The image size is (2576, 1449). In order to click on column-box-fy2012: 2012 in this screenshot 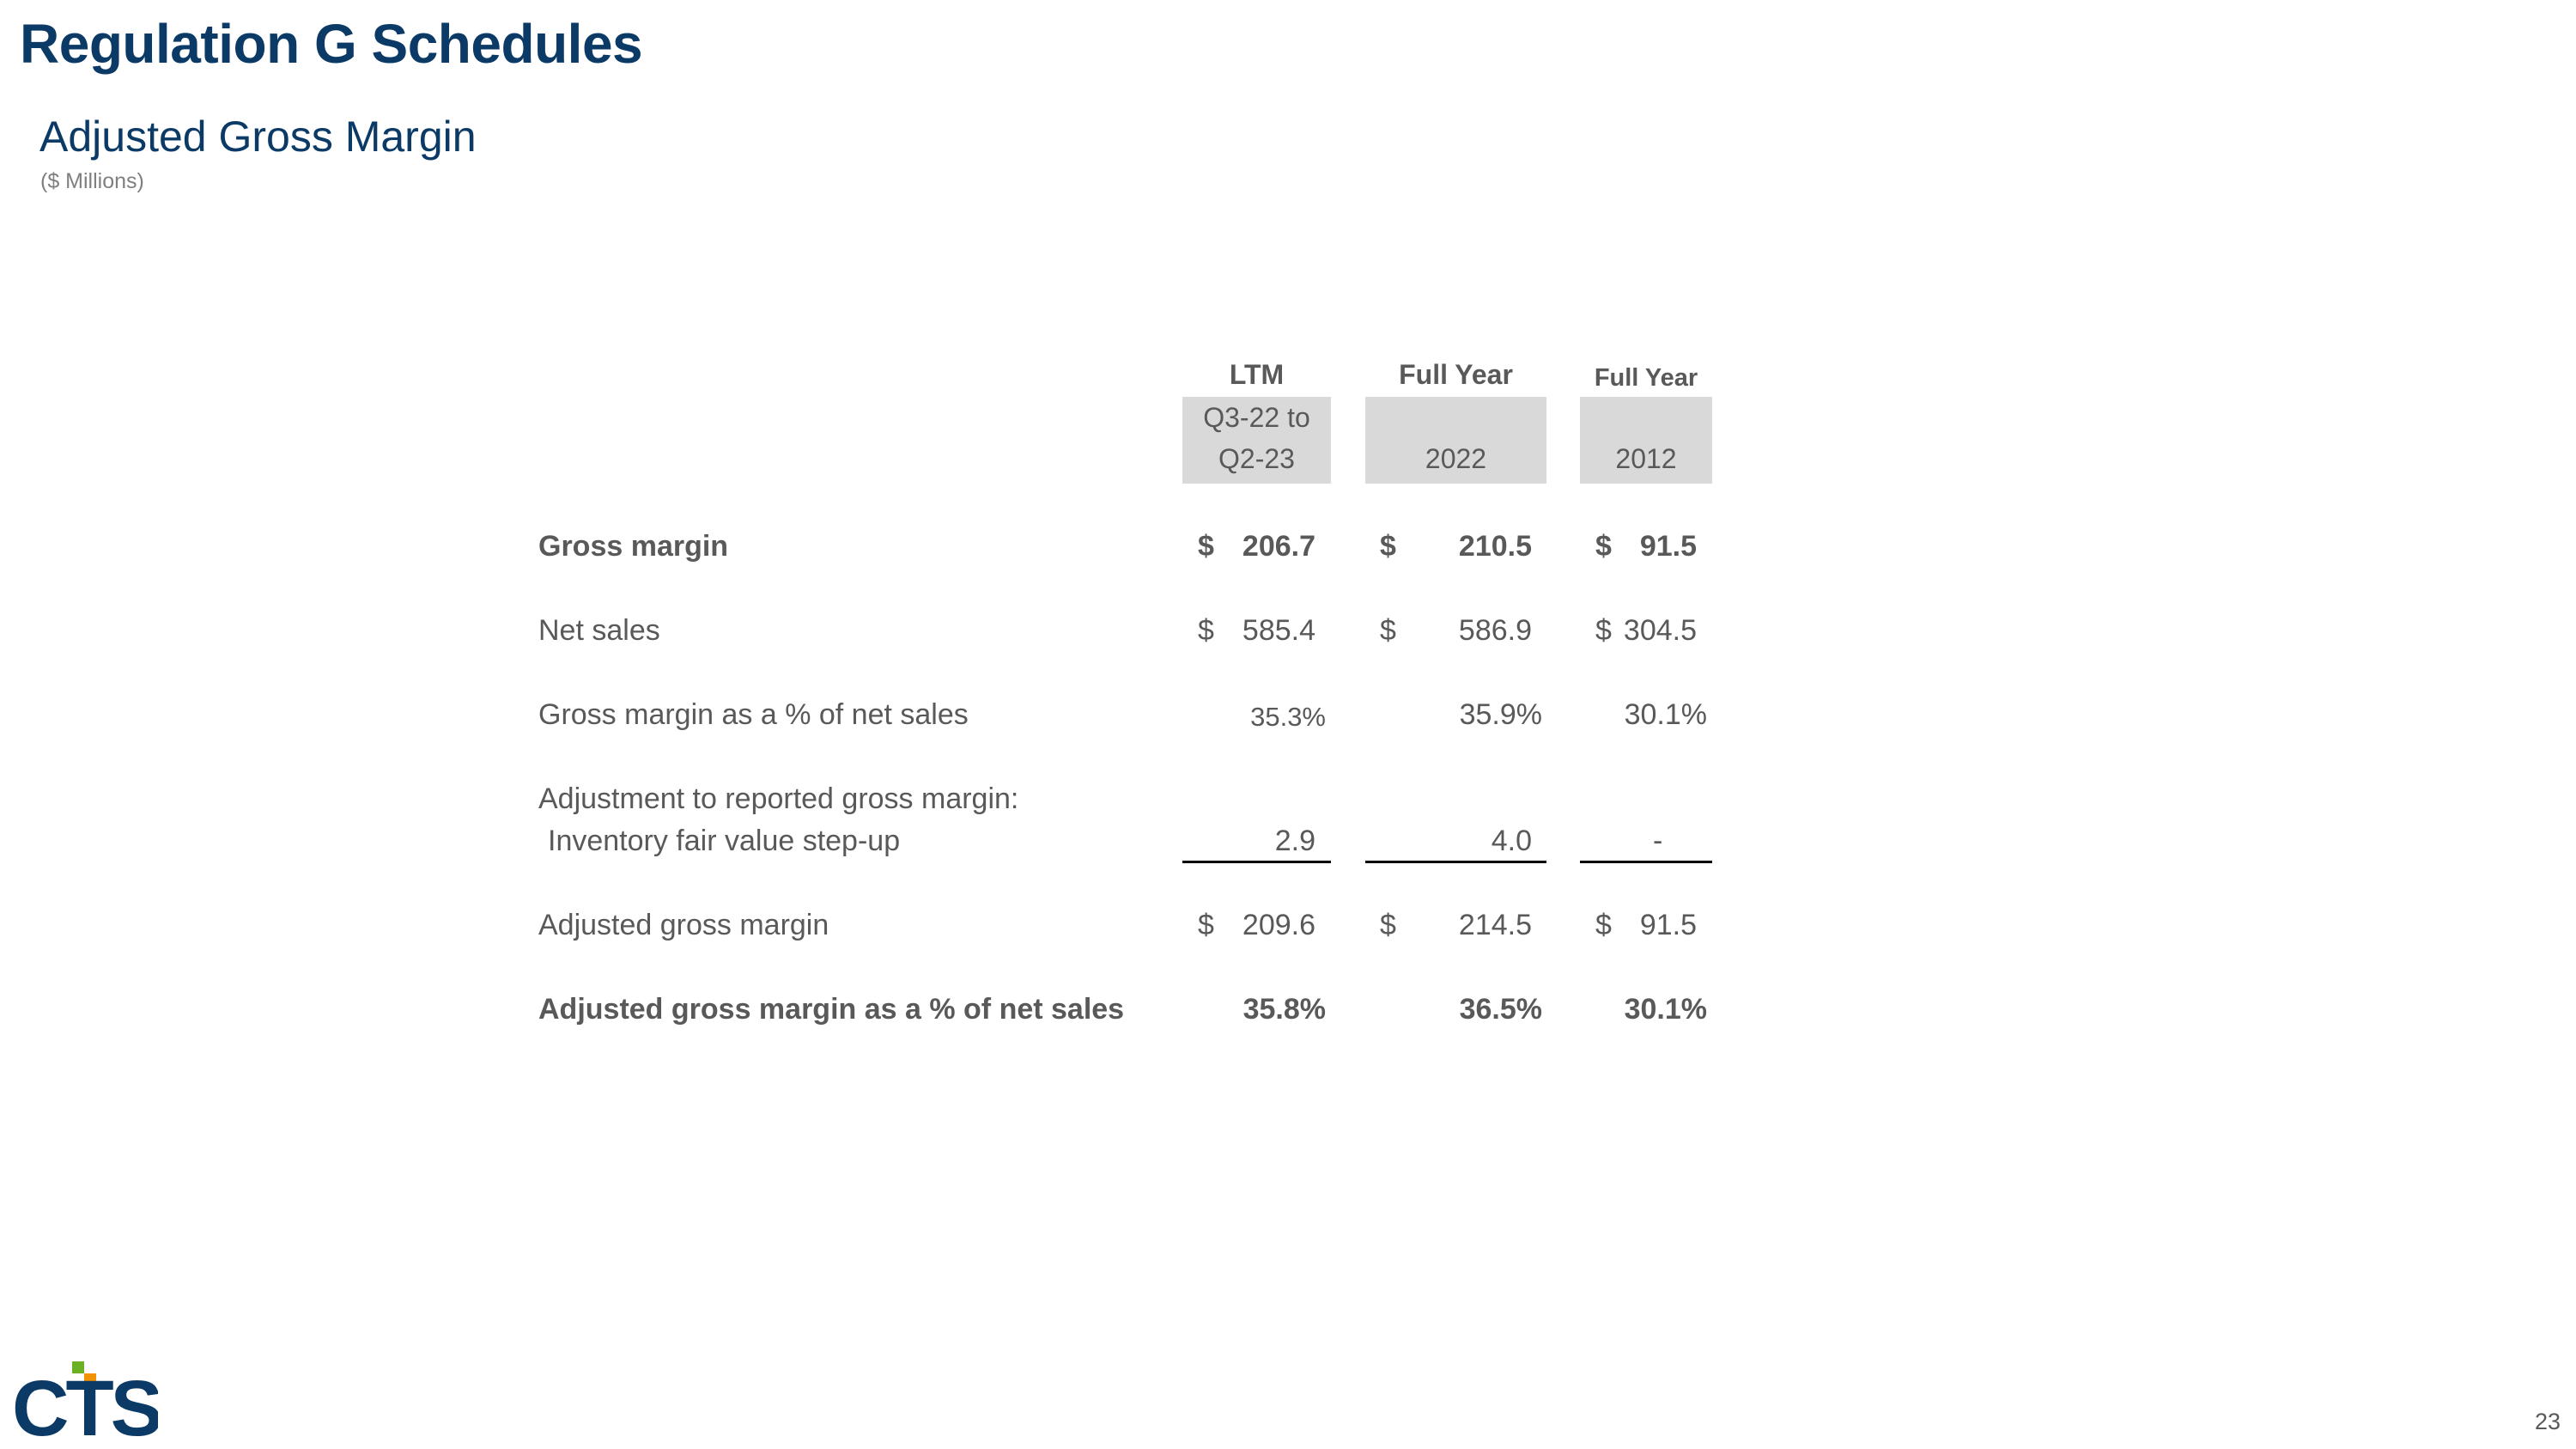, I will do `click(1646, 440)`.